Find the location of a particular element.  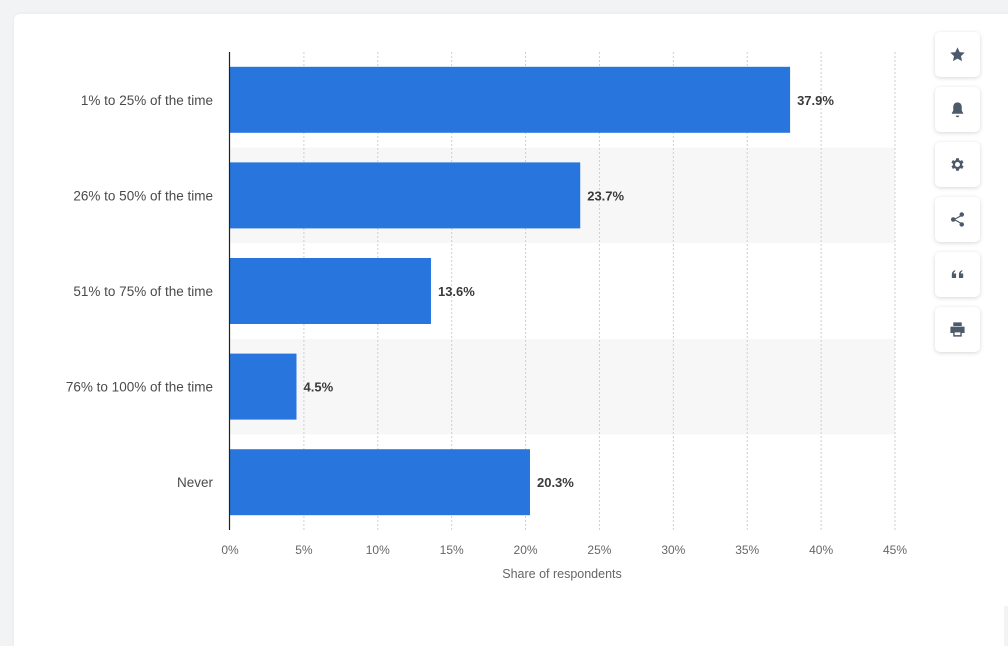

print-icon is located at coordinates (957, 329).